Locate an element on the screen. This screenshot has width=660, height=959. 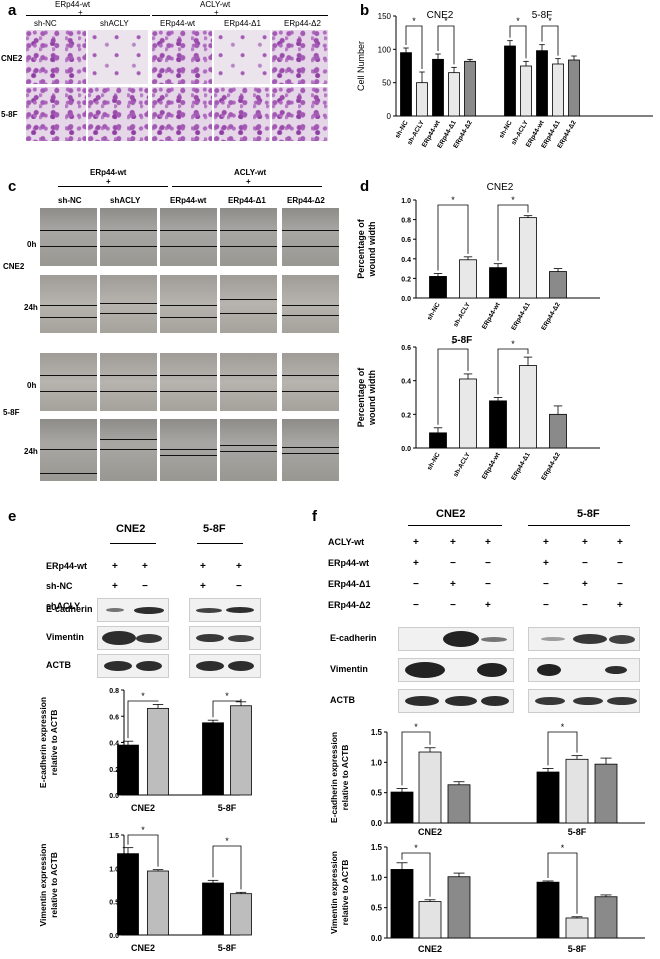
condition-label: ERp44-wt is located at coordinates (67, 566).